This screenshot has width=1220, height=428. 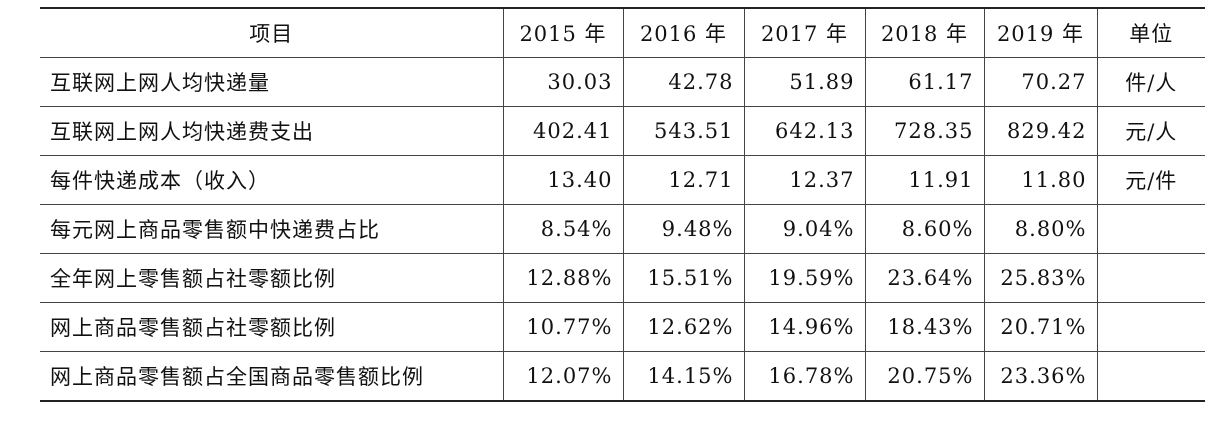 I want to click on value-cell: 8.60%, so click(x=924, y=229).